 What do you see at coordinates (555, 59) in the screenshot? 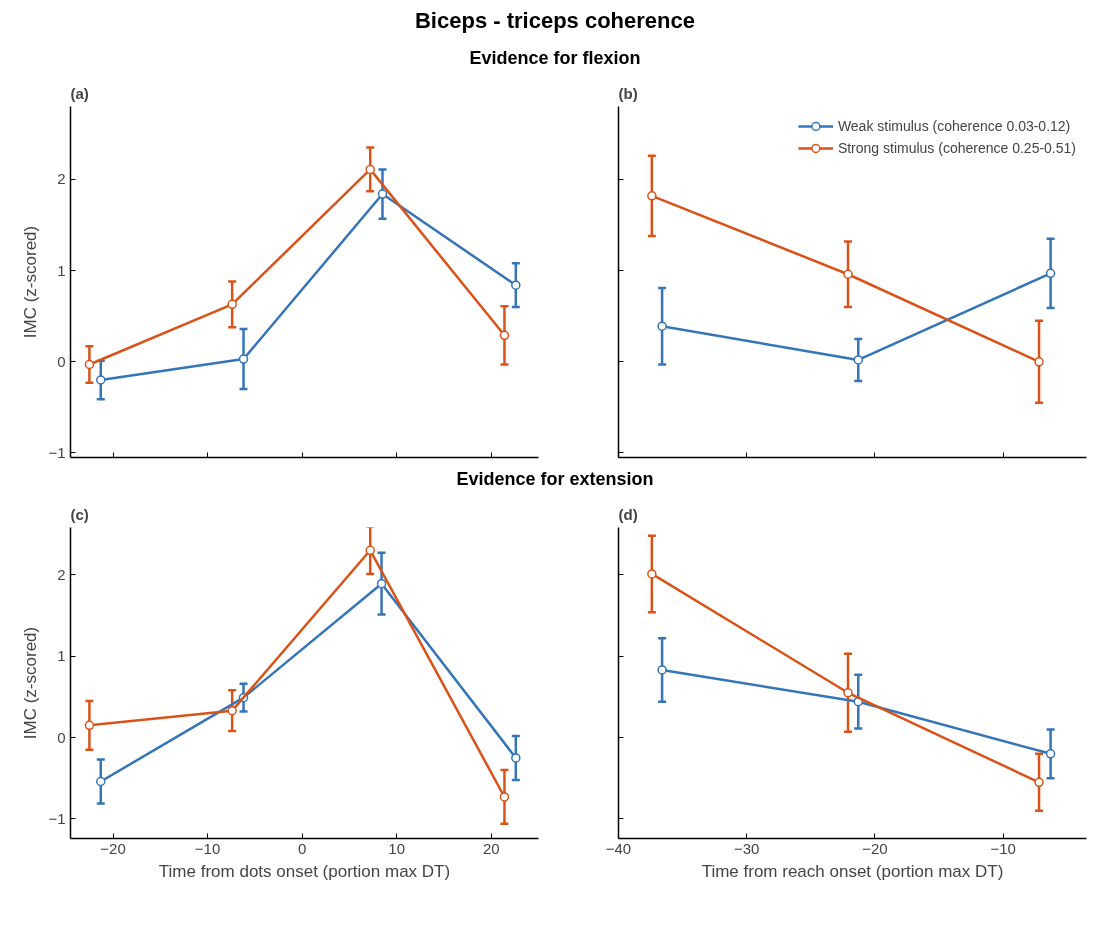
I see `chart-subtitle: Evidence for flexion` at bounding box center [555, 59].